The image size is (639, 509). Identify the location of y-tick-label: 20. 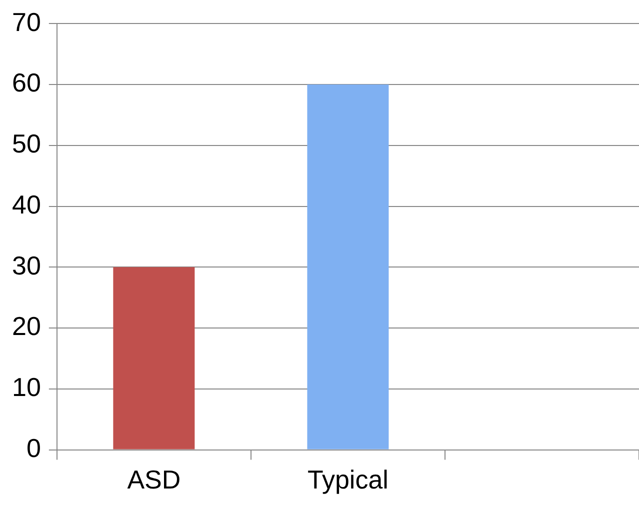
(26, 326).